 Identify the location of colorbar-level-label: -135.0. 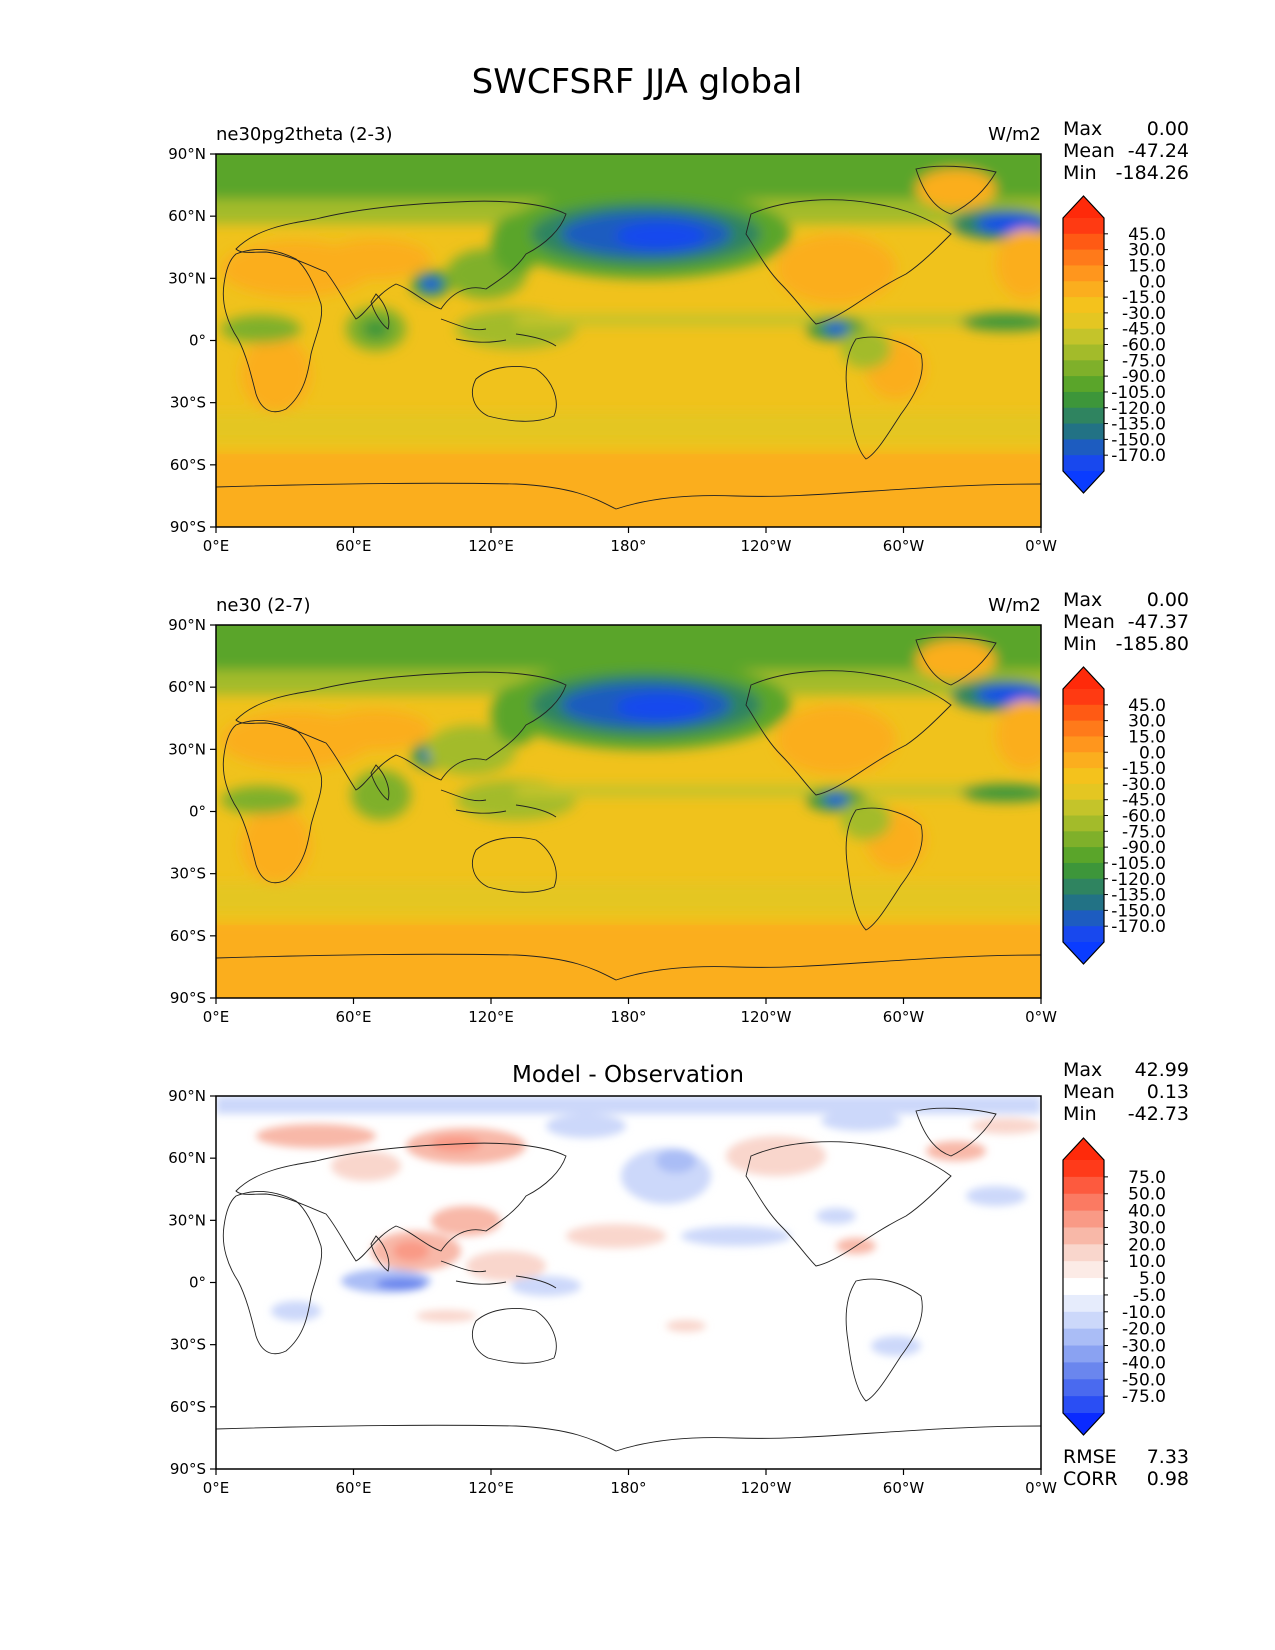
(1138, 425).